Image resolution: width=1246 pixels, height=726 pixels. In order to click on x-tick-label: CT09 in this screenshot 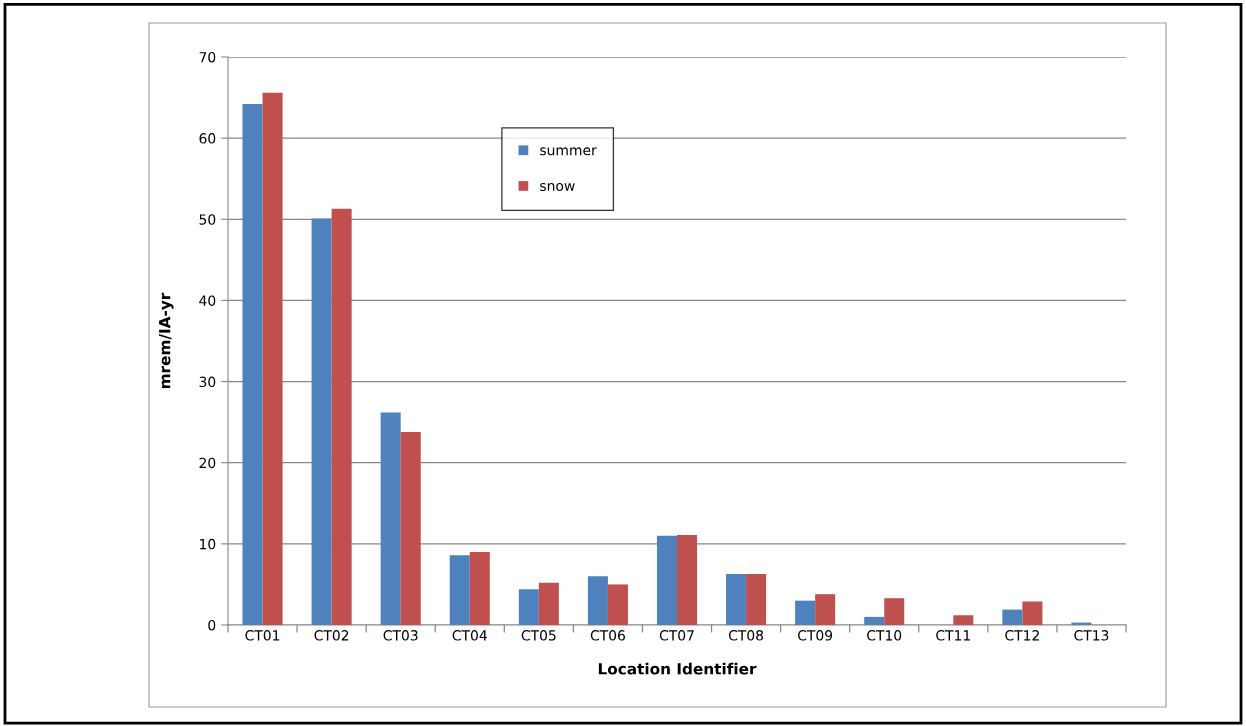, I will do `click(815, 635)`.